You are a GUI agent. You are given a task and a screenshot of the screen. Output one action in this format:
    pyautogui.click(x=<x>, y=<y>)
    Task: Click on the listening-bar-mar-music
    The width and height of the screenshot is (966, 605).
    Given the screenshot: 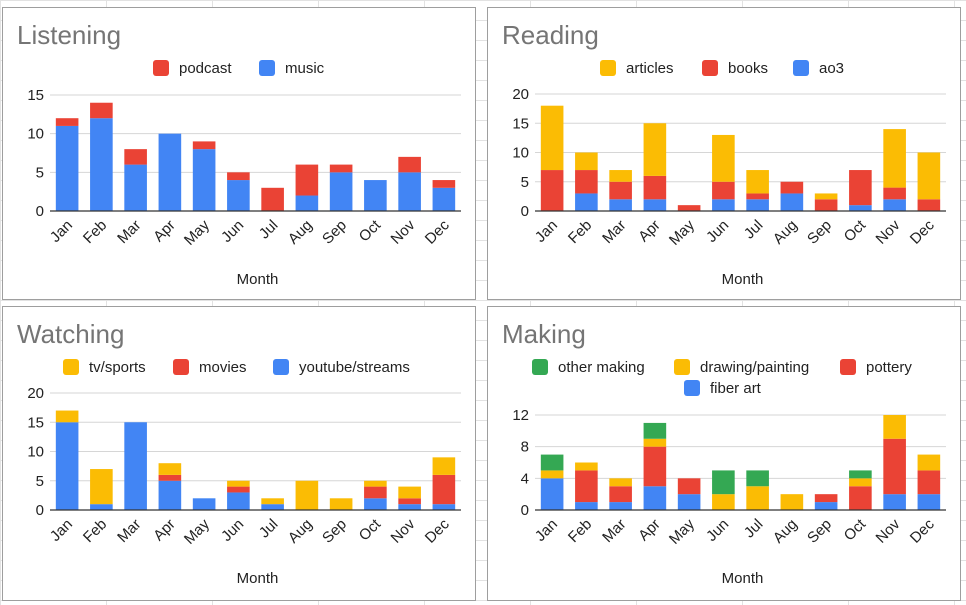 What is the action you would take?
    pyautogui.click(x=135, y=187)
    